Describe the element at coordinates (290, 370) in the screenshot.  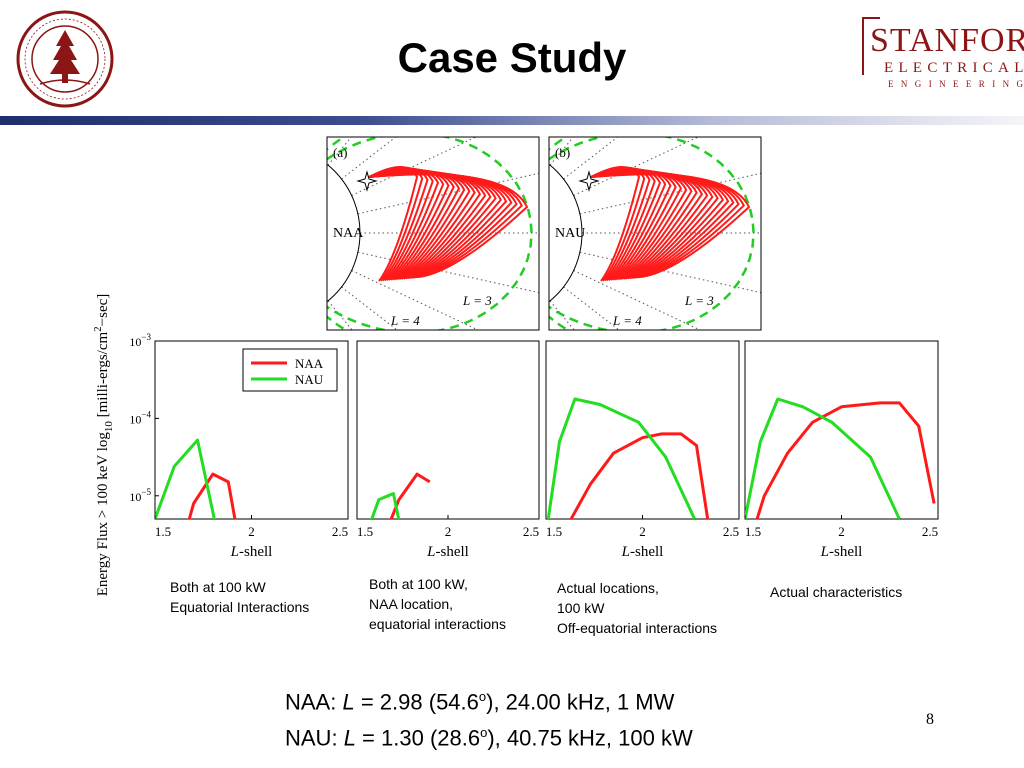
I see `legend-box` at that location.